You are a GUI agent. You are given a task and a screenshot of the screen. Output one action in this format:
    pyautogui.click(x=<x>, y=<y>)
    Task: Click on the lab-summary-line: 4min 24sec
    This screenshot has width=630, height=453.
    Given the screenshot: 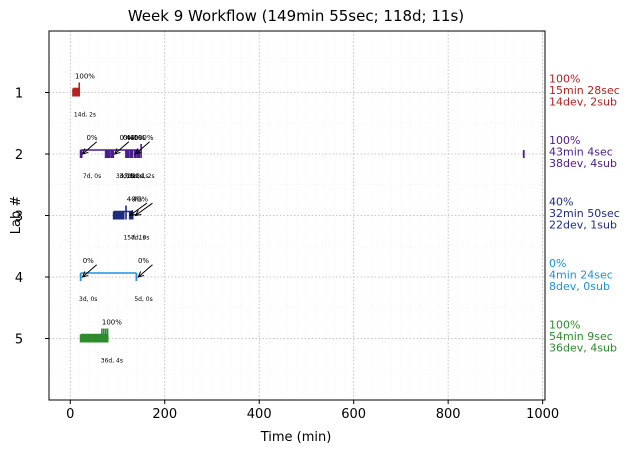 What is the action you would take?
    pyautogui.click(x=581, y=275)
    